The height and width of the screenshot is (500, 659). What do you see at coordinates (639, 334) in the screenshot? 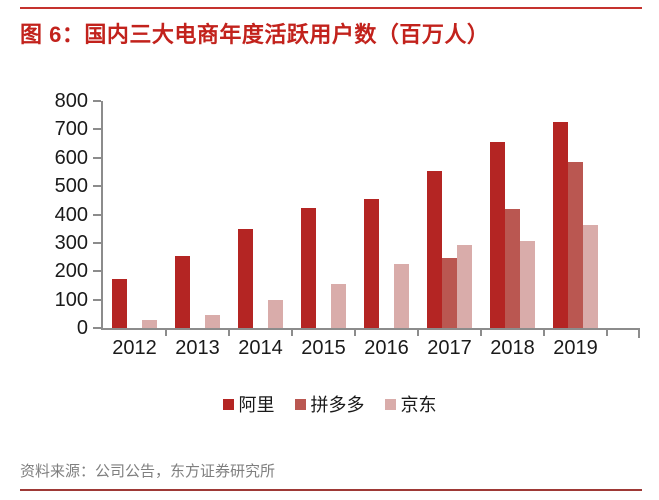
I see `x-axis-end-tick` at bounding box center [639, 334].